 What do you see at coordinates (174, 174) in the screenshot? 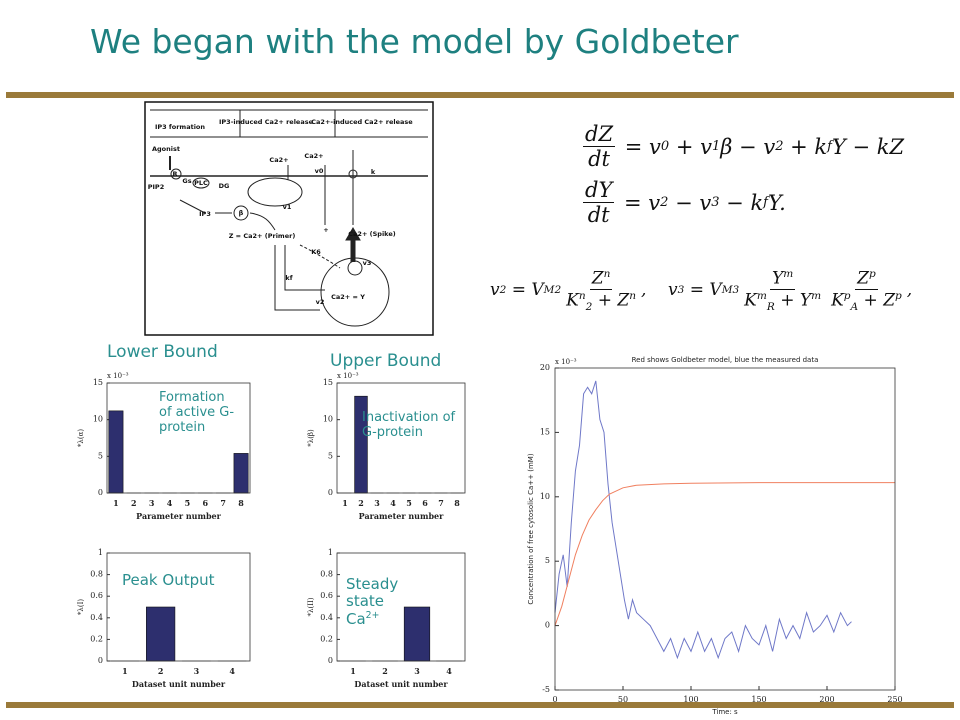
I see `diagram-label: R` at bounding box center [174, 174].